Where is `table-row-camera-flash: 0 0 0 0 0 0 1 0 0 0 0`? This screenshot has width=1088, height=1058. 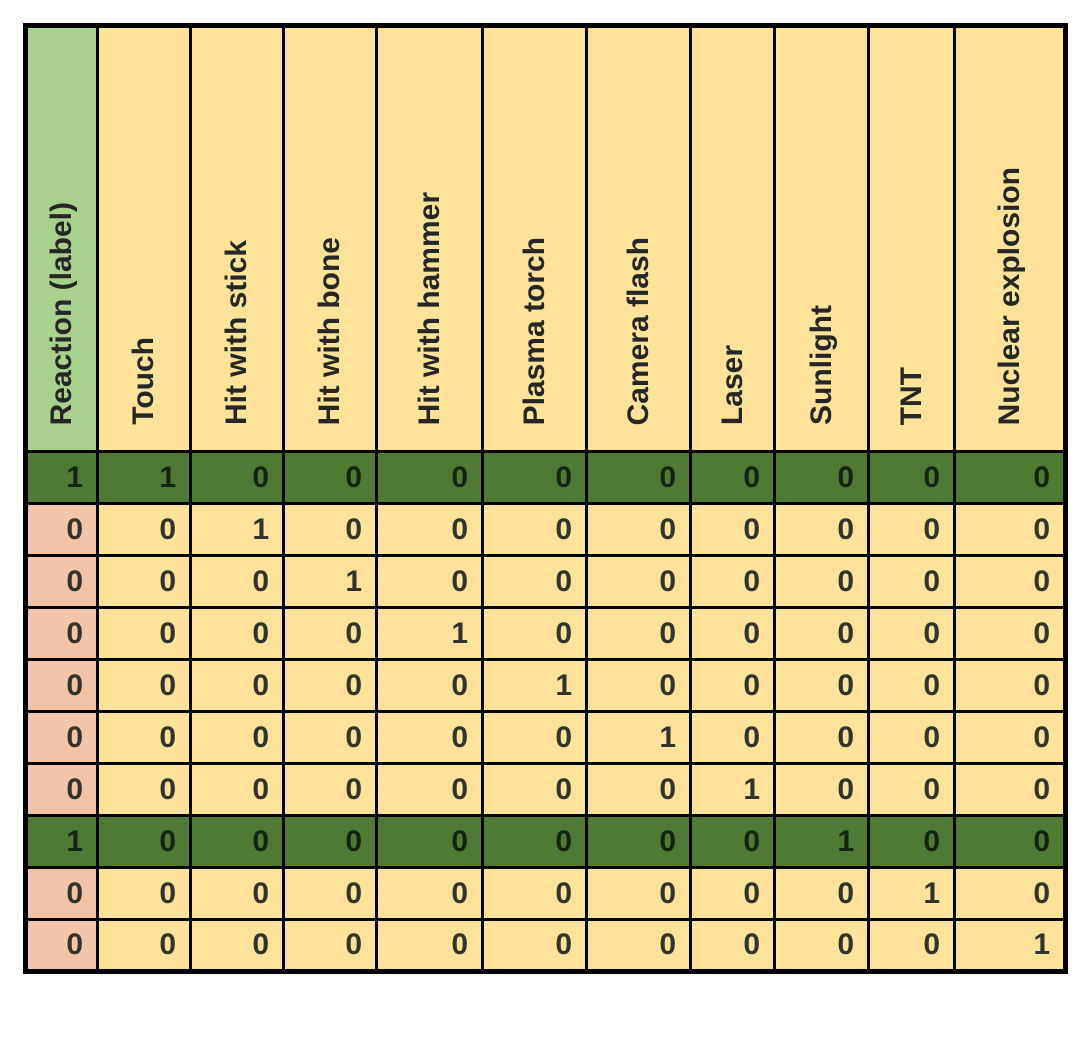
table-row-camera-flash: 0 0 0 0 0 0 1 0 0 0 0 is located at coordinates (545, 737).